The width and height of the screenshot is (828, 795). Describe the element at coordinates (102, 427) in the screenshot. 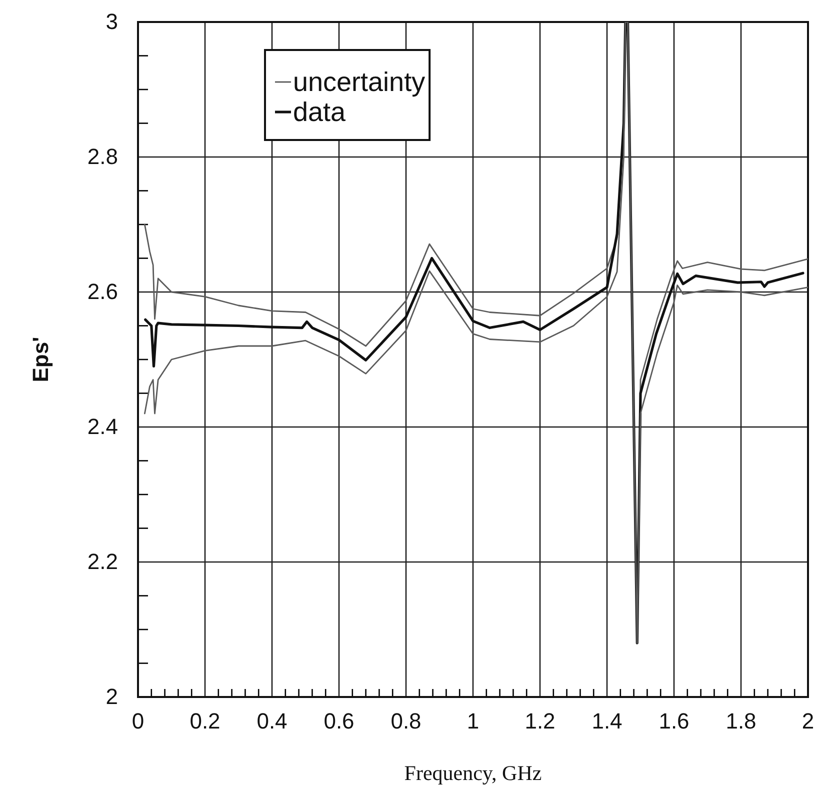

I see `y-tick-label: 2.4` at that location.